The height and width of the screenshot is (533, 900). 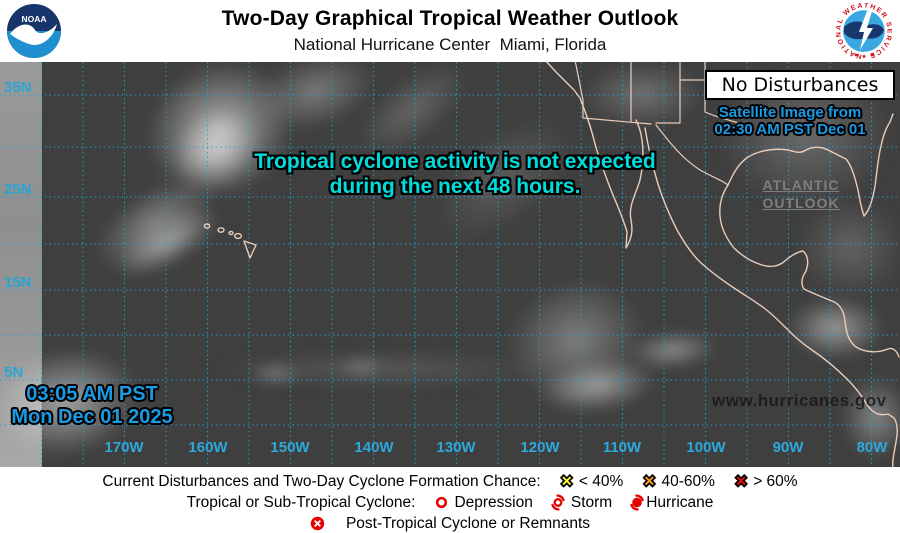 I want to click on storm-item: Storm, so click(x=581, y=503).